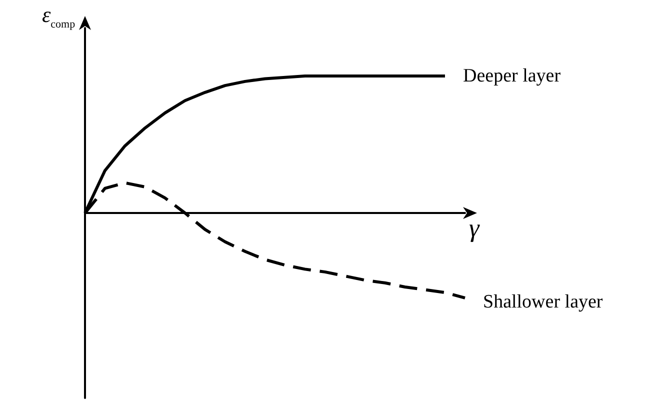 The height and width of the screenshot is (406, 665). What do you see at coordinates (474, 228) in the screenshot?
I see `x-axis-title: γ` at bounding box center [474, 228].